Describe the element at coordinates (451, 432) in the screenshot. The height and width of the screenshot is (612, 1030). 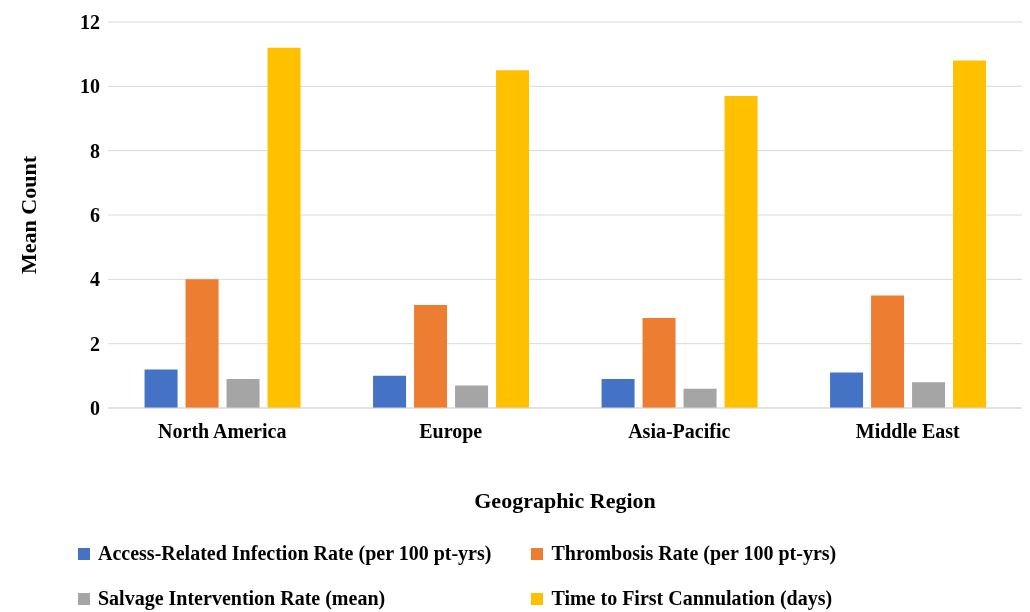
I see `x-tick-label: Europe` at that location.